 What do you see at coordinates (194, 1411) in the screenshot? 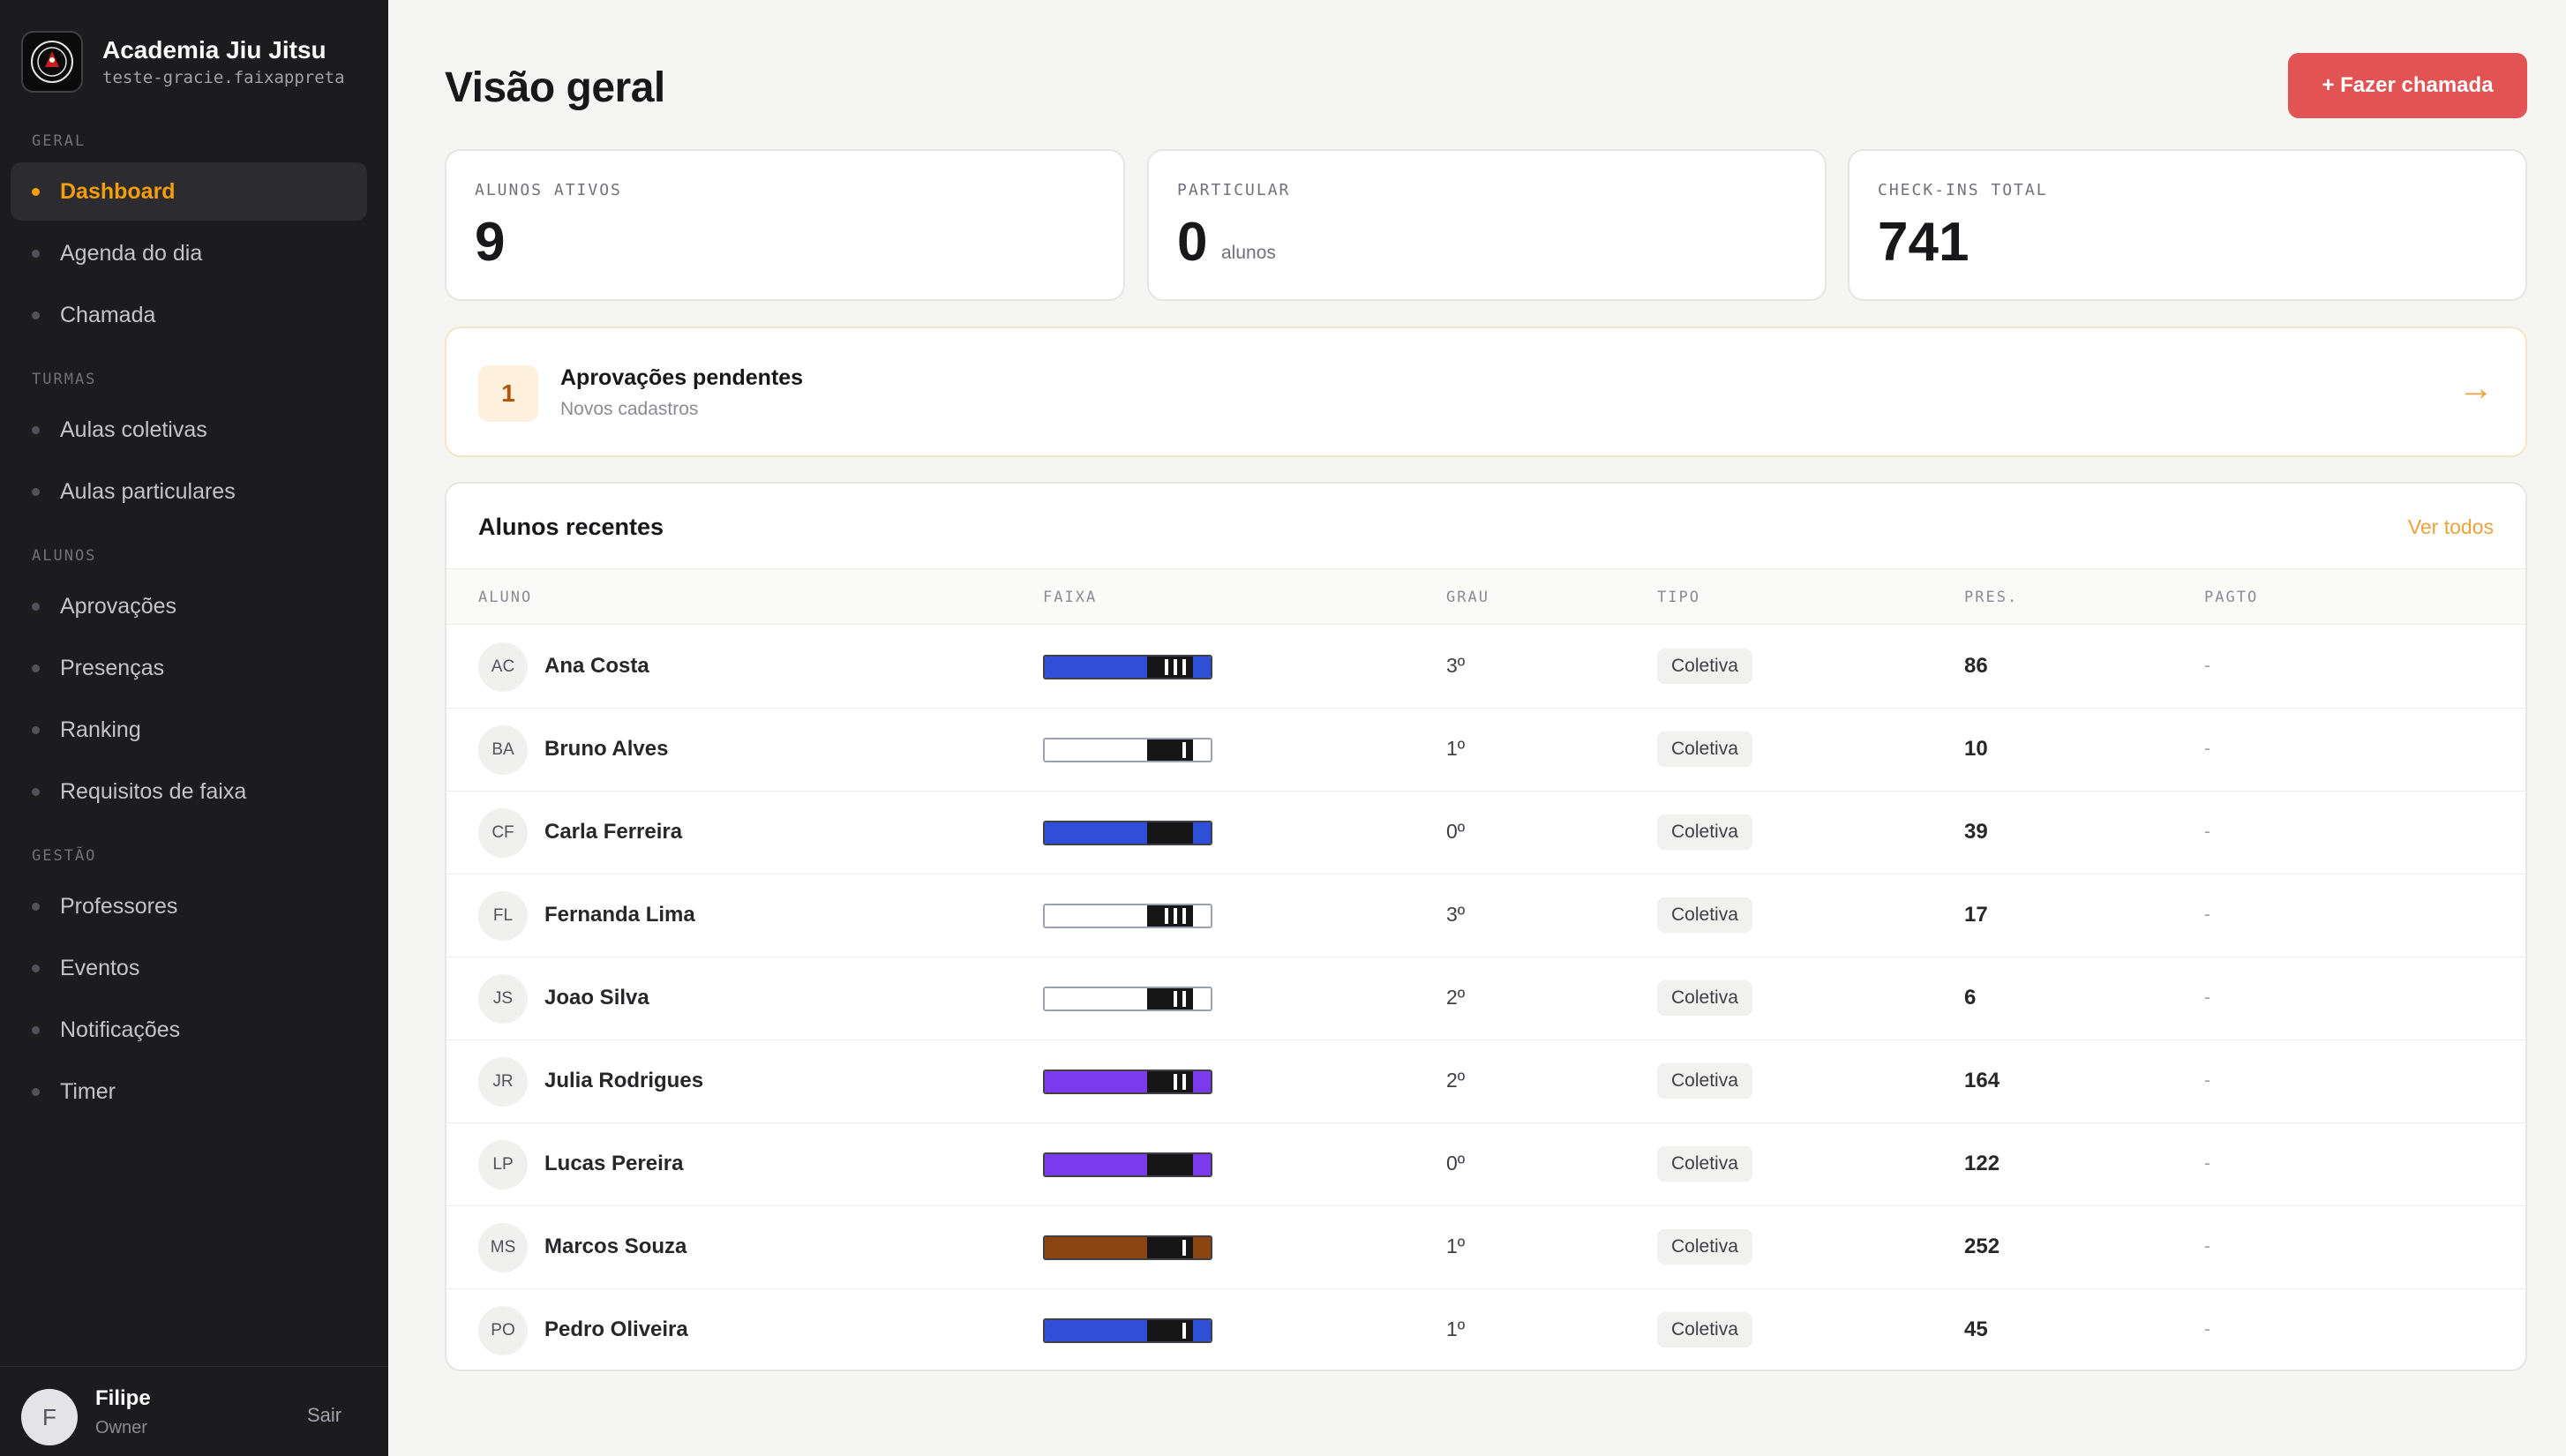
I see `user-panel: F Filipe Owner Sair` at bounding box center [194, 1411].